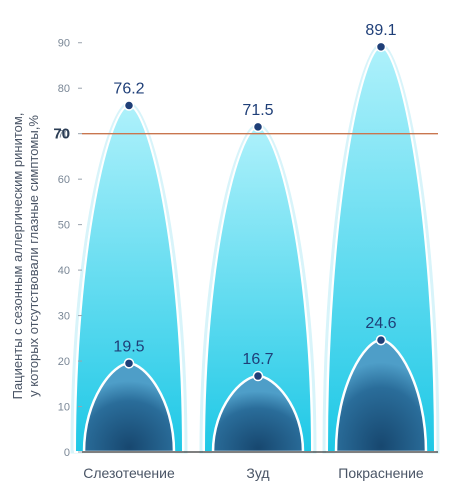  I want to click on y-tick-label: 20, so click(64, 362).